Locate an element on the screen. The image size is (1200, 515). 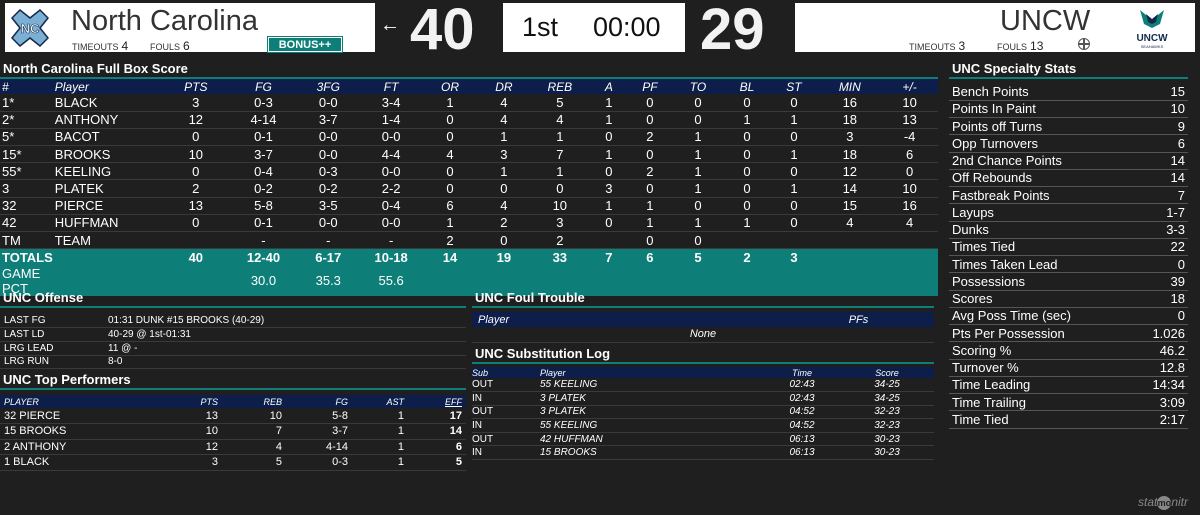
box-col-header: Player is located at coordinates (107, 86).